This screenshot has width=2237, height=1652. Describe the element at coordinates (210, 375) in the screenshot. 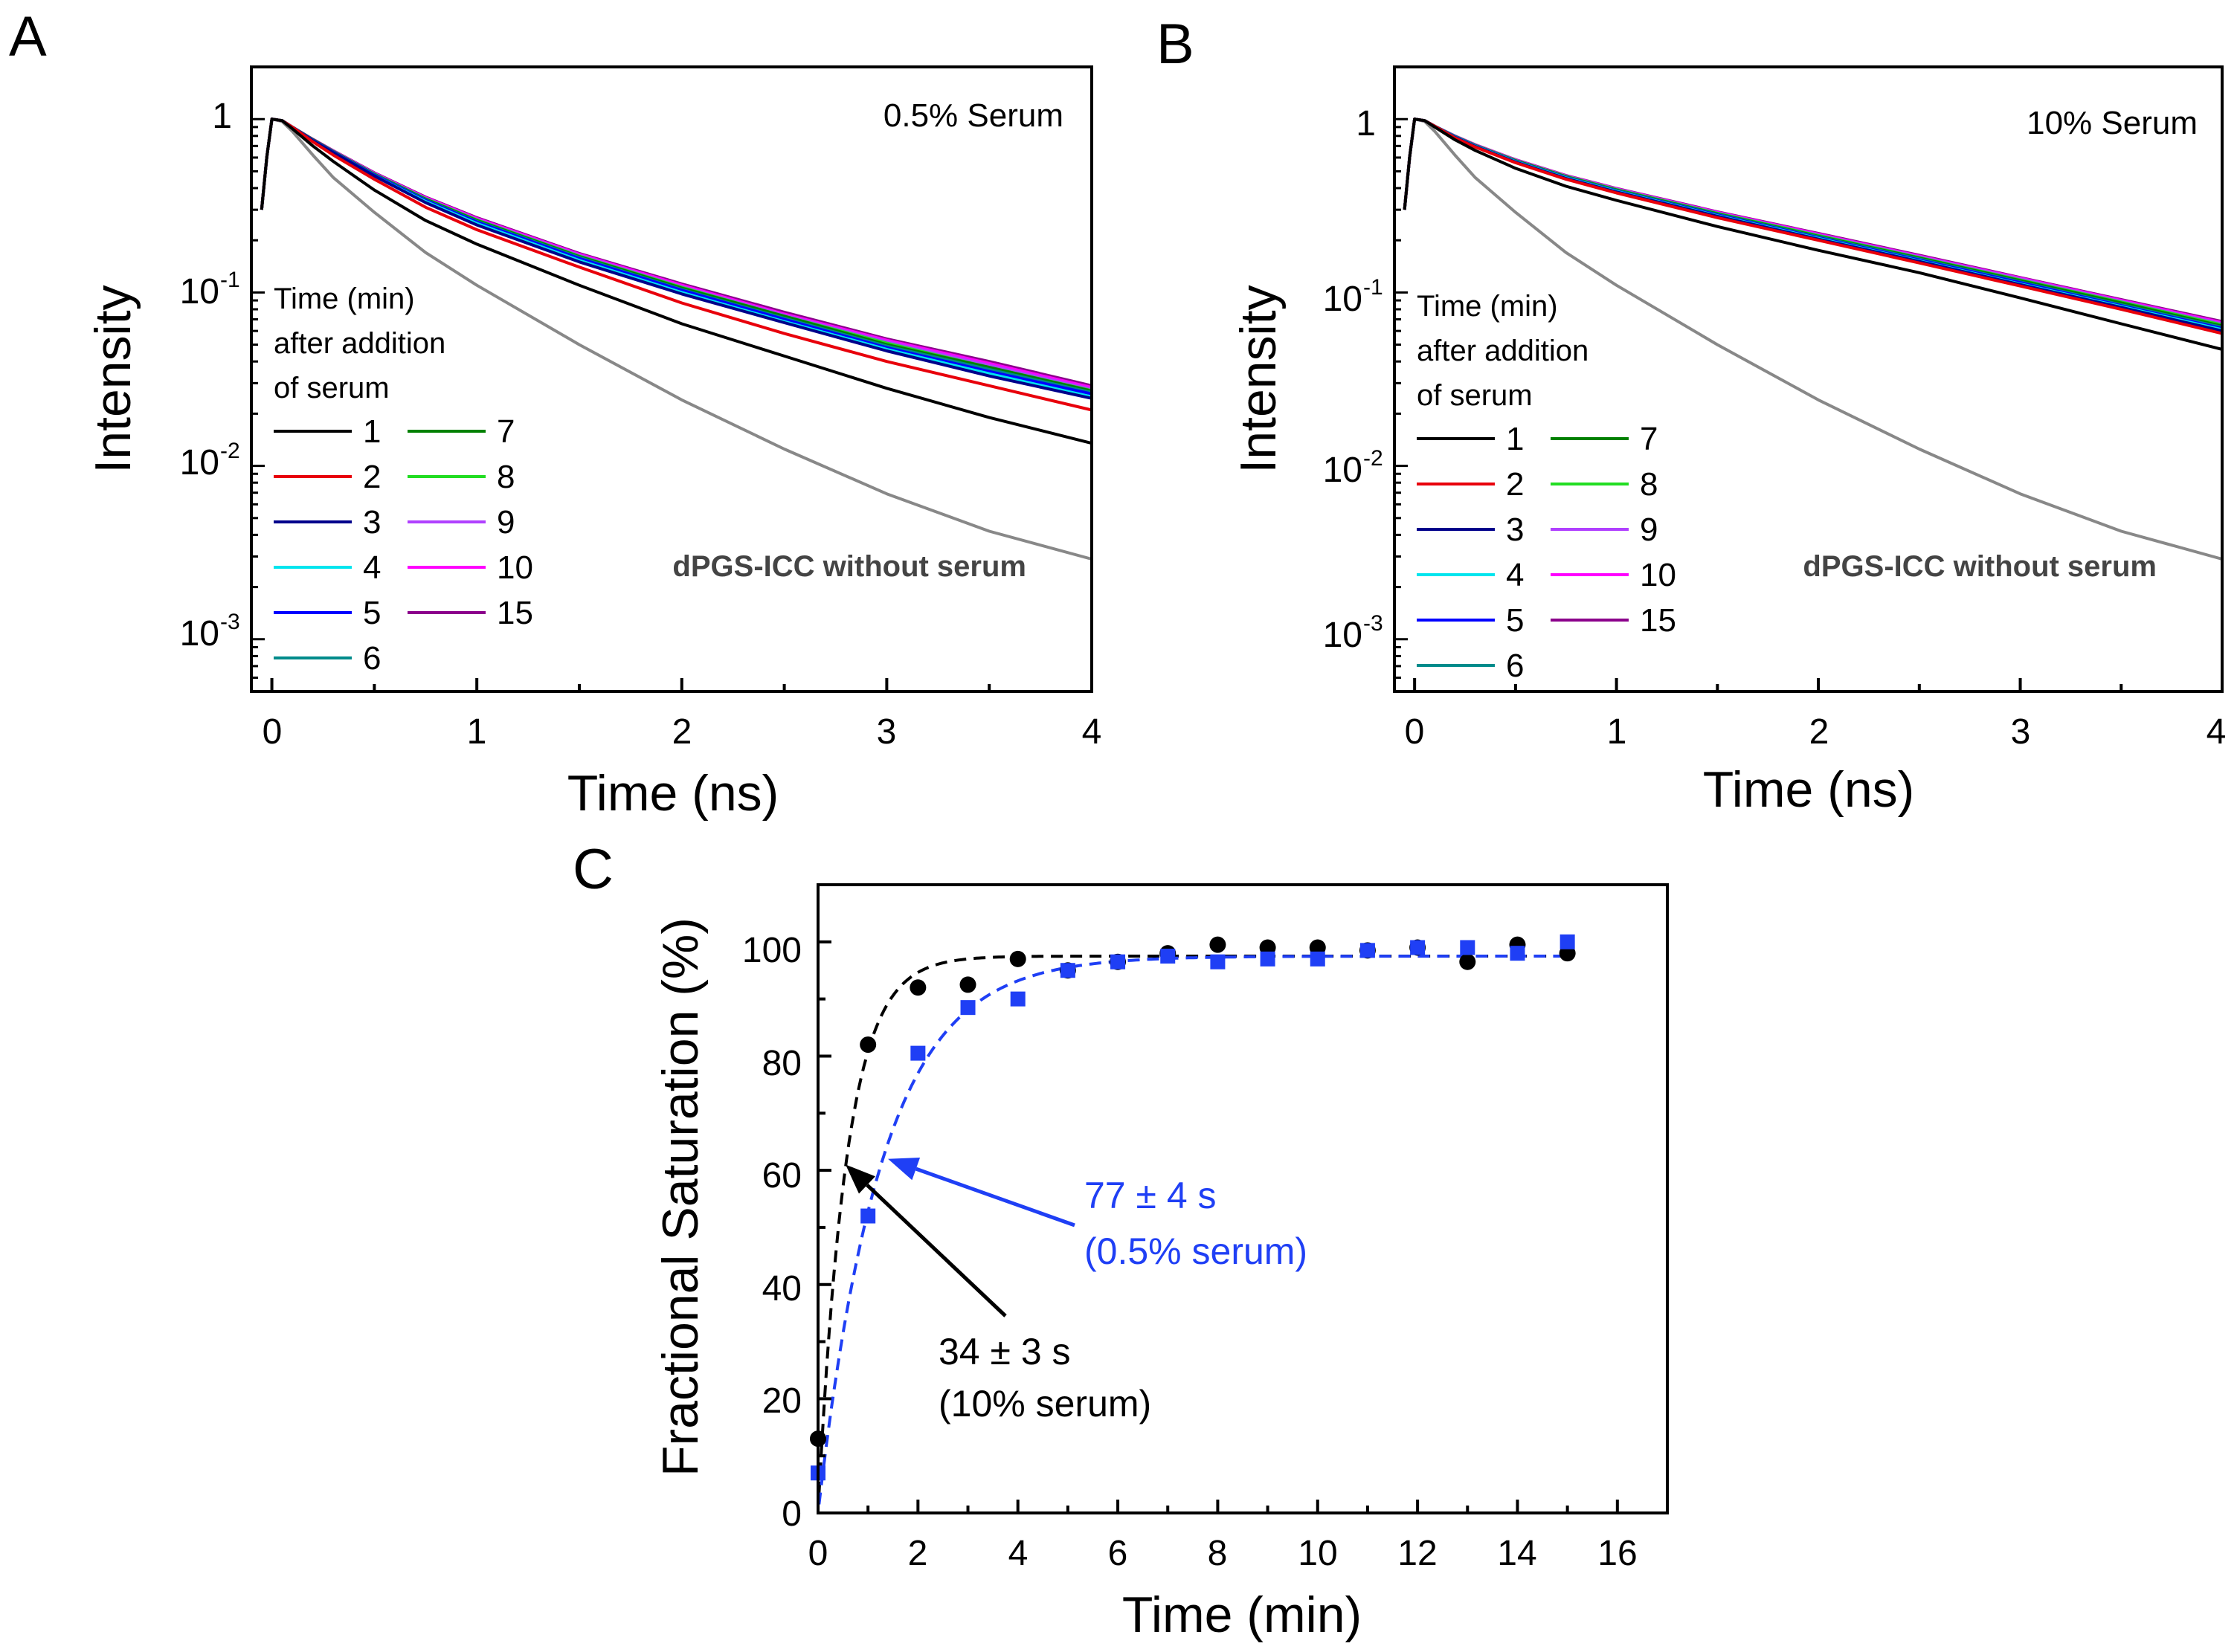

I see `panel-a-ytick-labels: 1 10 -1 10 -2 10 -3` at that location.